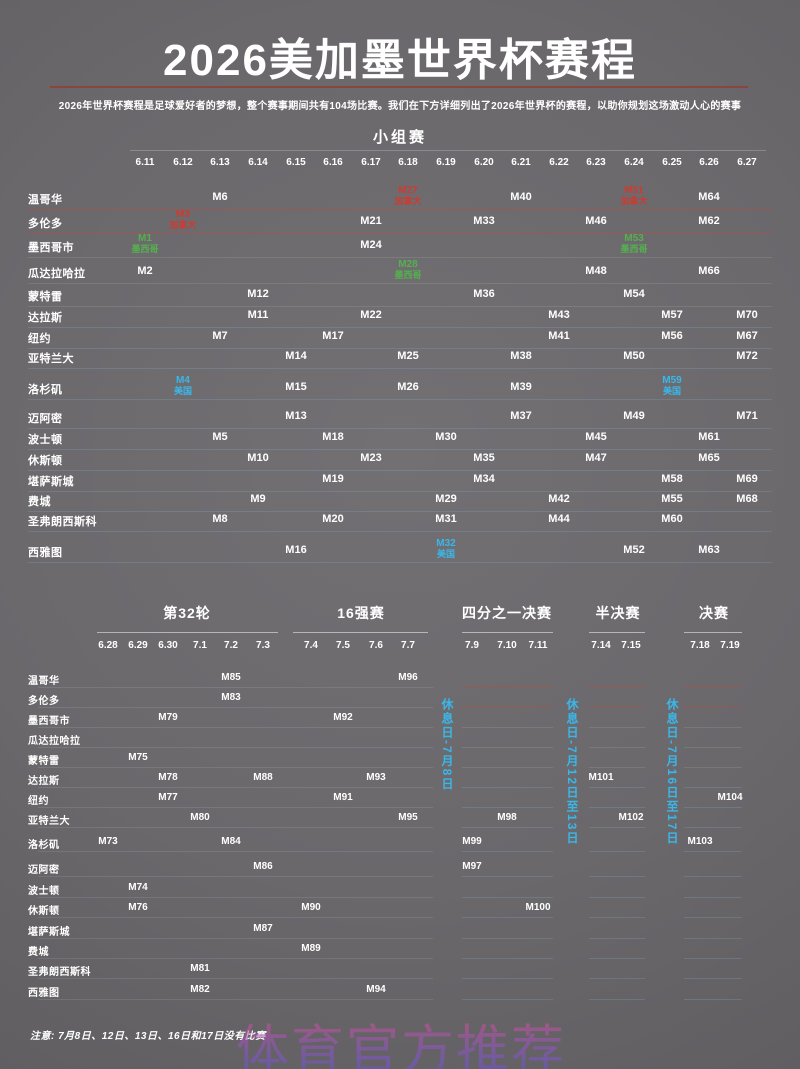 This screenshot has height=1069, width=800. Describe the element at coordinates (634, 162) in the screenshot. I see `date-label: 6.24` at that location.